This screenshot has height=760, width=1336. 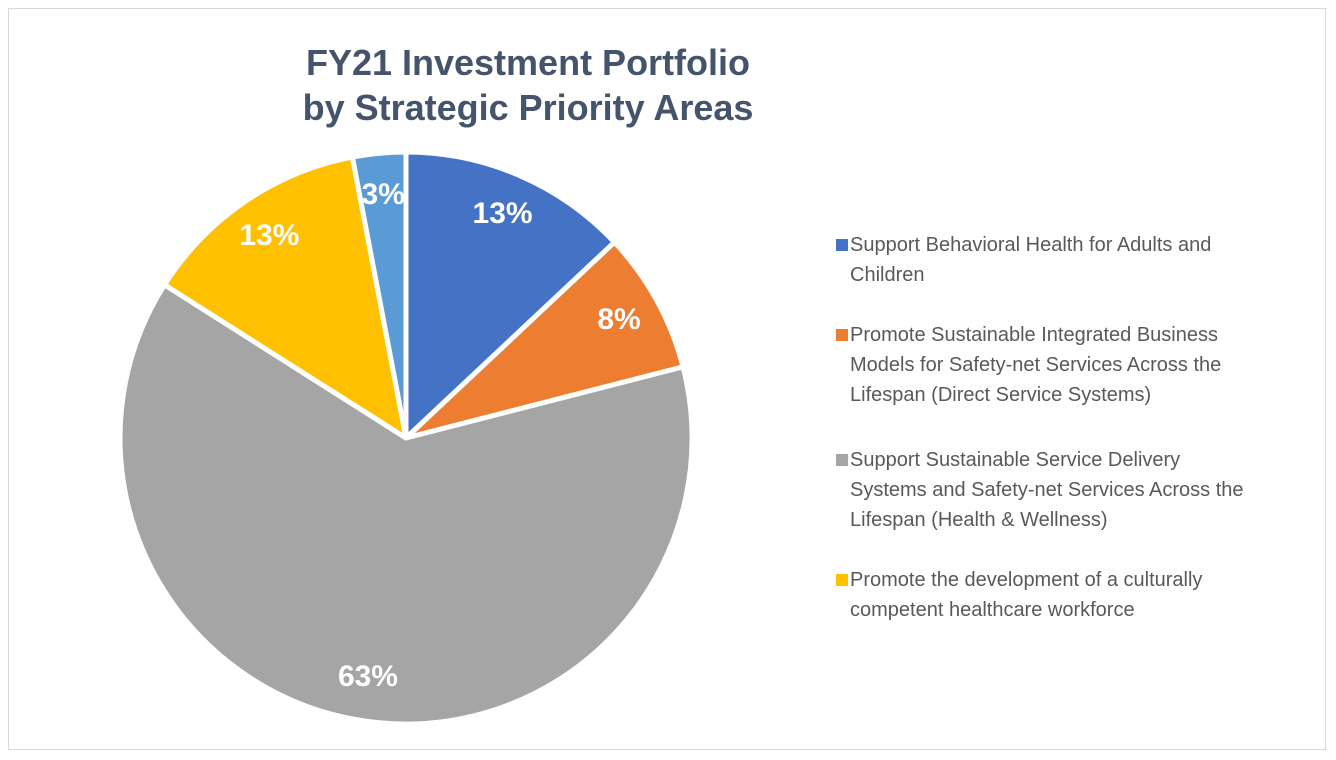 What do you see at coordinates (382, 194) in the screenshot?
I see `data-label: 3%` at bounding box center [382, 194].